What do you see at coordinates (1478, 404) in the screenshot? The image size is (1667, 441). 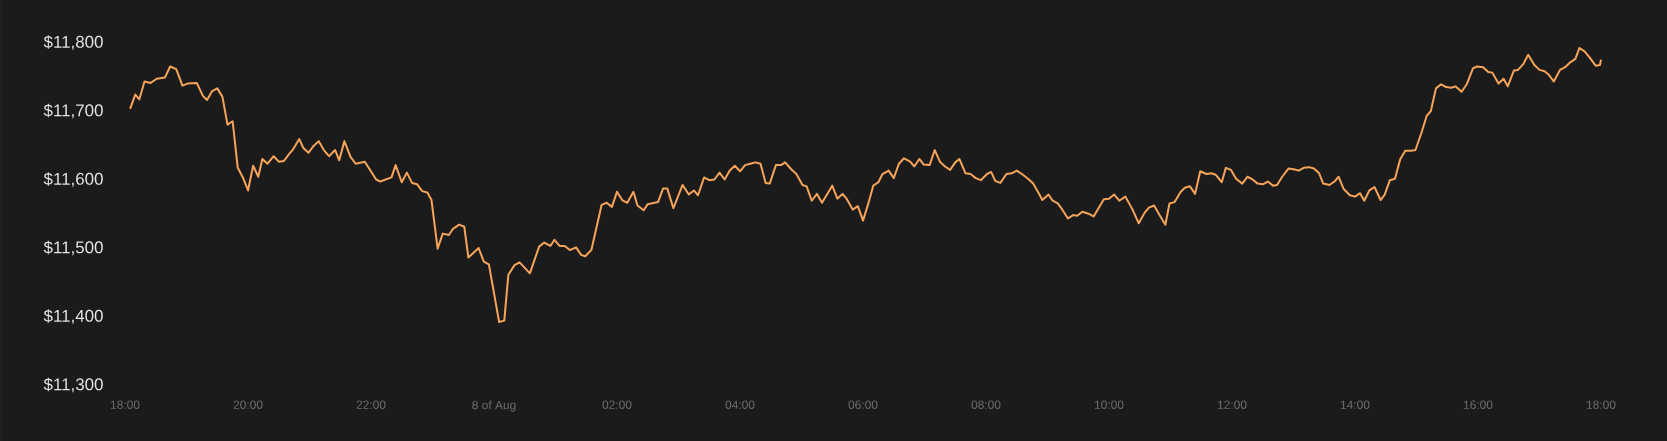 I see `x-tick-label: 16:00` at bounding box center [1478, 404].